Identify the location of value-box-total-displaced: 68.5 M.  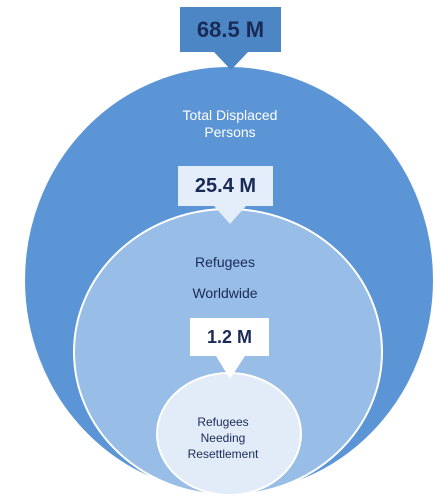
(230, 29).